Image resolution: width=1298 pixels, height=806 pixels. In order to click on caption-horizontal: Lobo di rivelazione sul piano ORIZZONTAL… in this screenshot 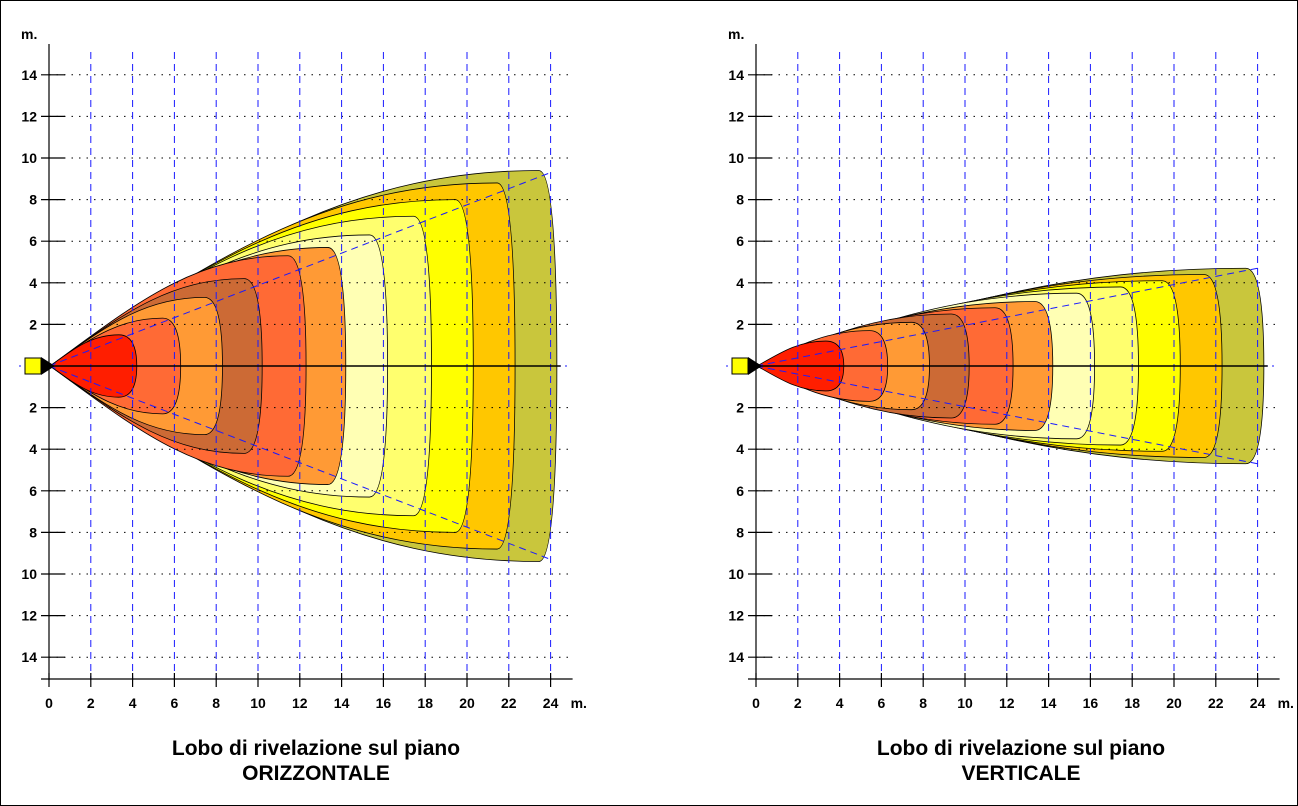, I will do `click(316, 761)`.